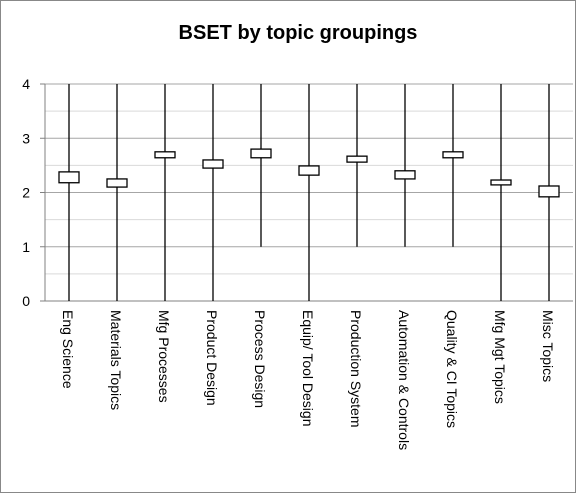 The image size is (576, 493). I want to click on x-tick-label: Misc Topics, so click(548, 346).